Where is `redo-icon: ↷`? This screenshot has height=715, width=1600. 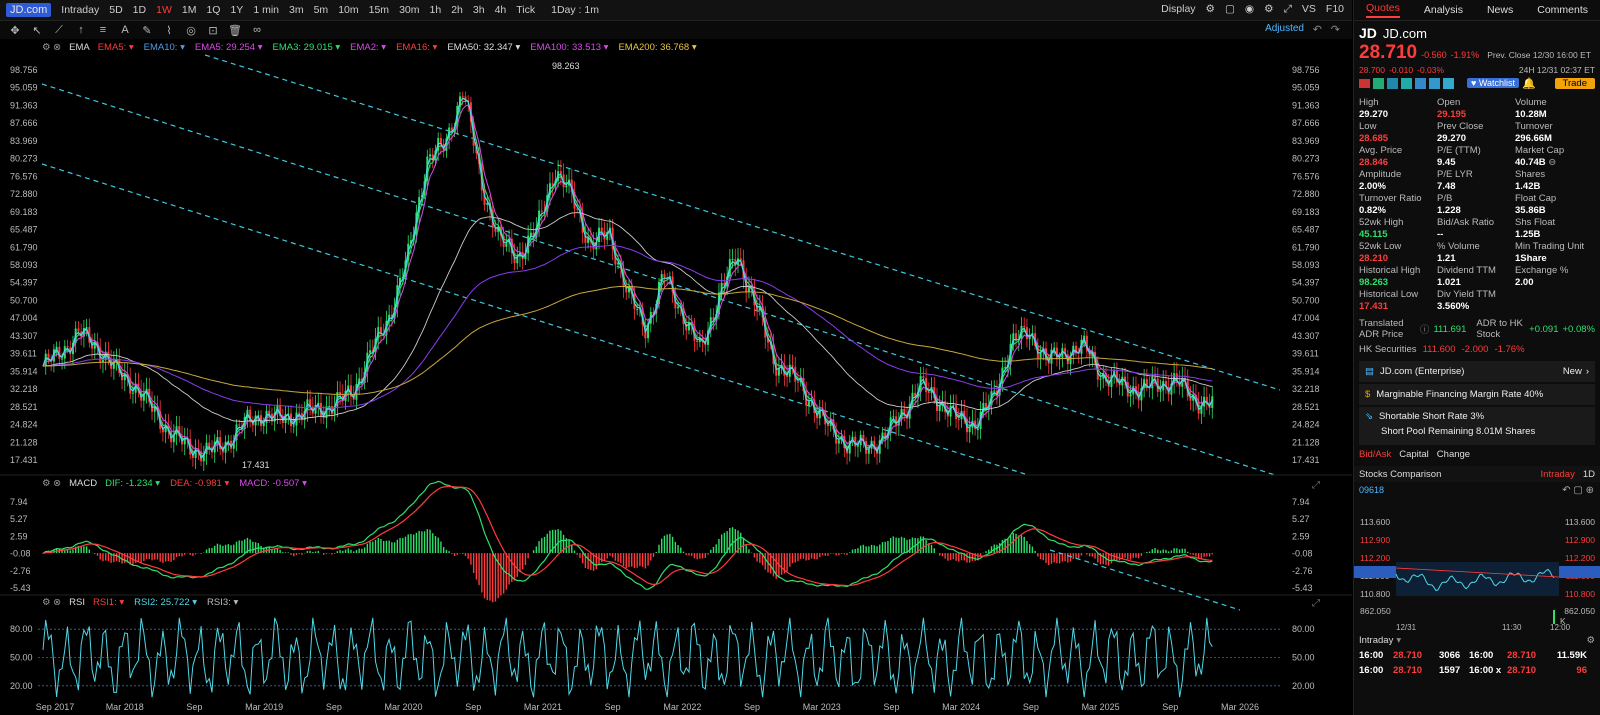 redo-icon: ↷ is located at coordinates (1335, 30).